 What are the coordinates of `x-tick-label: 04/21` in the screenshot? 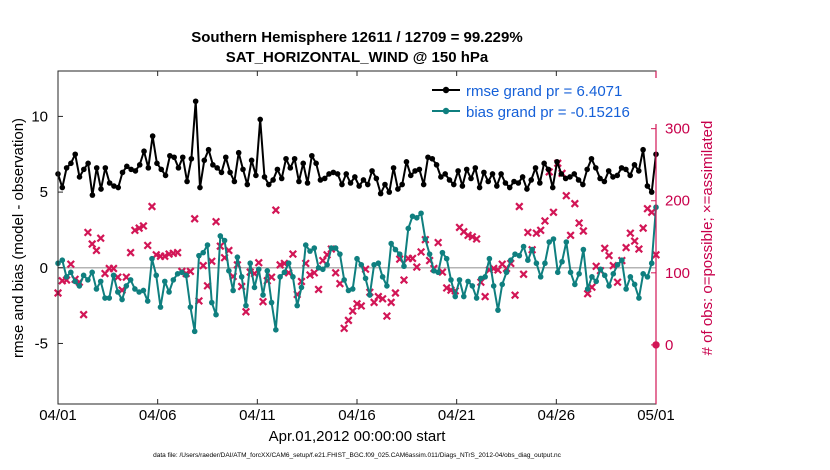 It's located at (457, 415).